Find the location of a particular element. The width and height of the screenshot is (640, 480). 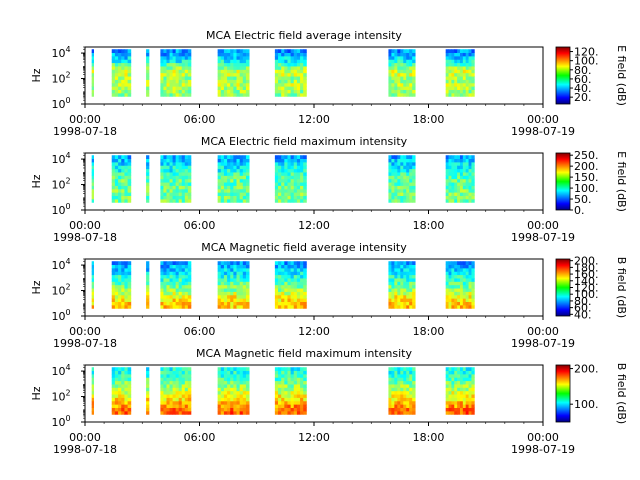

colorbar-tick-label: 200. is located at coordinates (586, 369).